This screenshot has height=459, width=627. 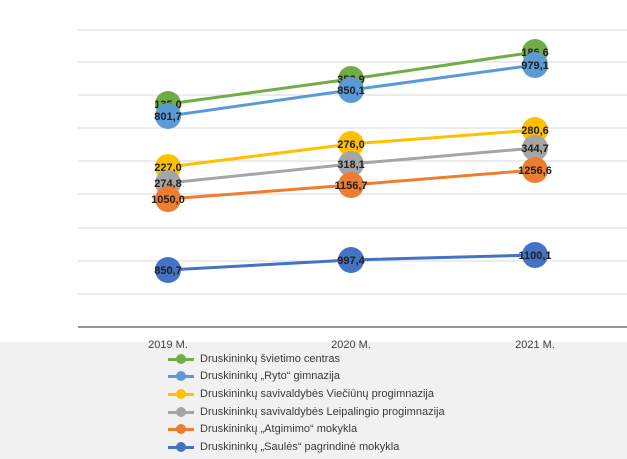 I want to click on data-label: 801,7, so click(x=168, y=117).